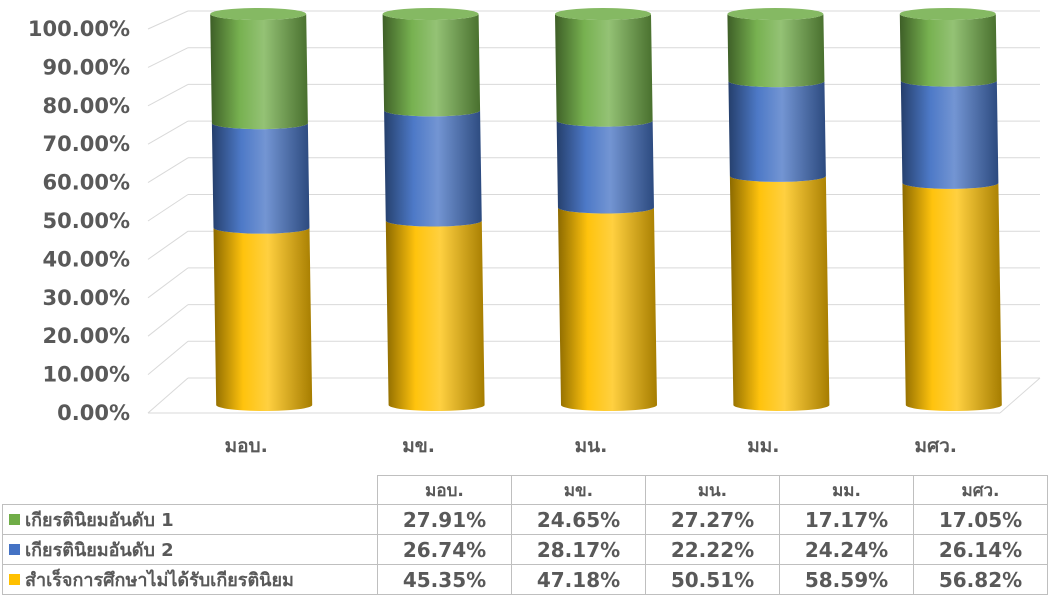  I want to click on row-label: สำเร็จการศึกษาไม่ได้รับเกียรตินิยม, so click(190, 579).